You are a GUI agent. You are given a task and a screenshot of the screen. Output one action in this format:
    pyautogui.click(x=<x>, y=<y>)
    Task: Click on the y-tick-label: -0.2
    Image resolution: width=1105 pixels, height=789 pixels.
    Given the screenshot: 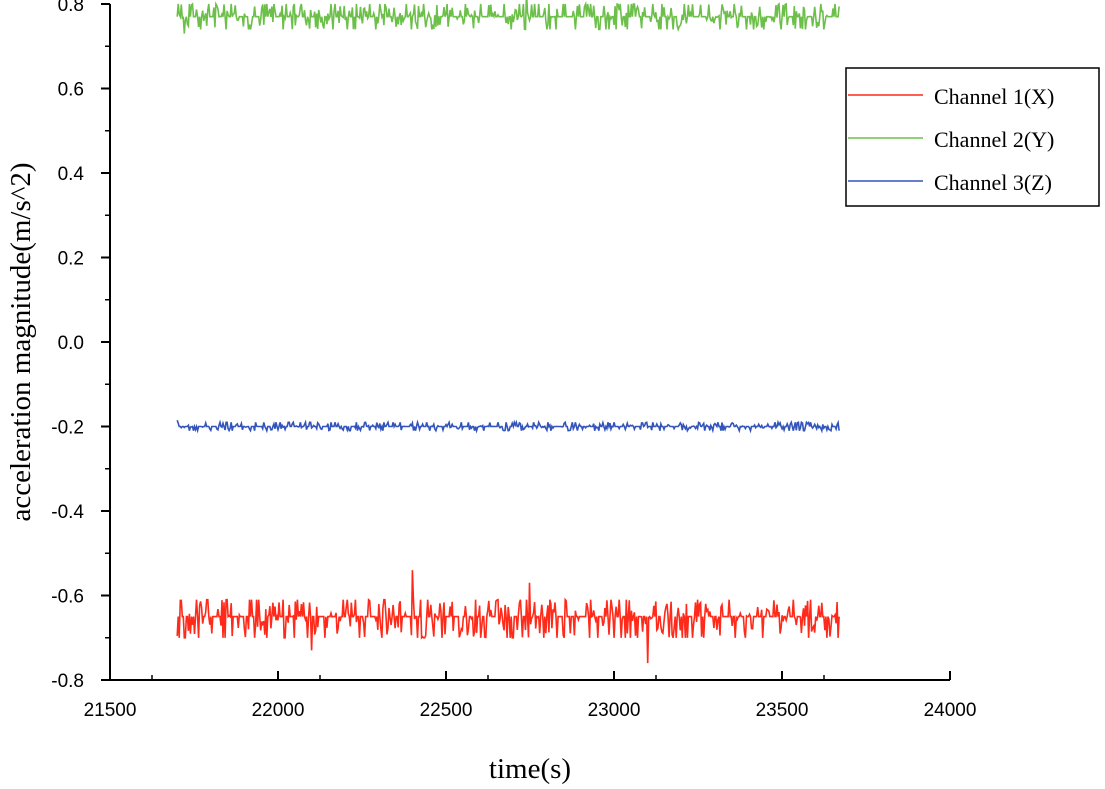 What is the action you would take?
    pyautogui.click(x=67, y=428)
    